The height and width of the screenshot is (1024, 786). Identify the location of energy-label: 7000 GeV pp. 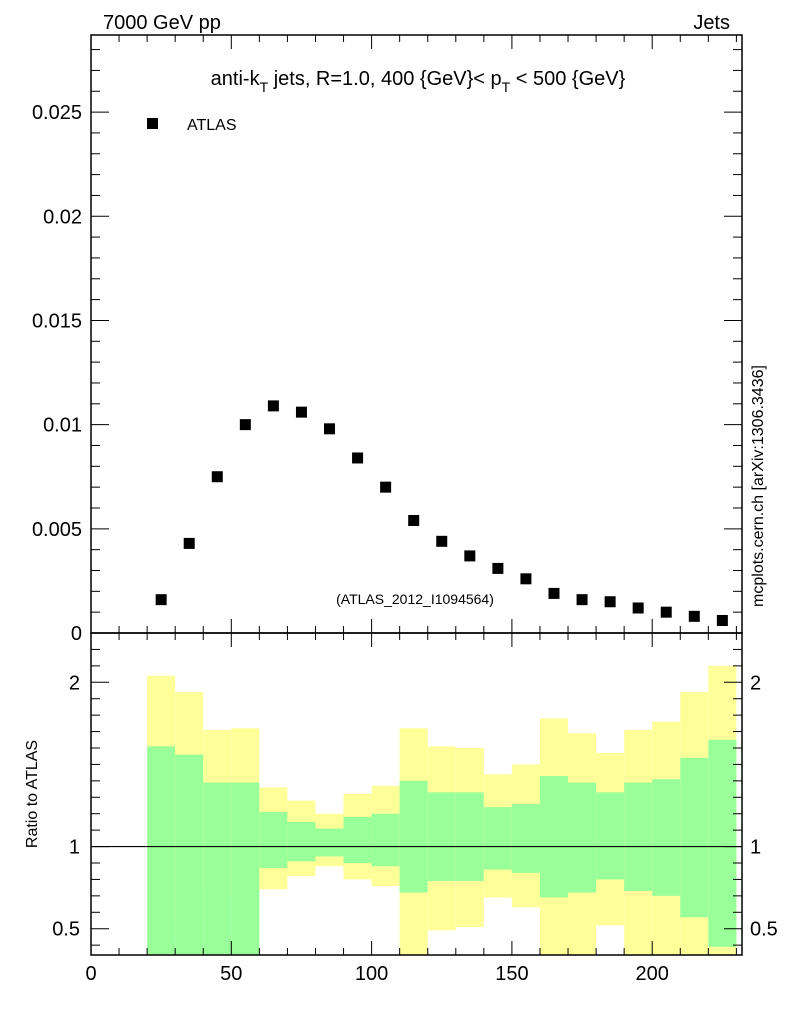
(162, 23).